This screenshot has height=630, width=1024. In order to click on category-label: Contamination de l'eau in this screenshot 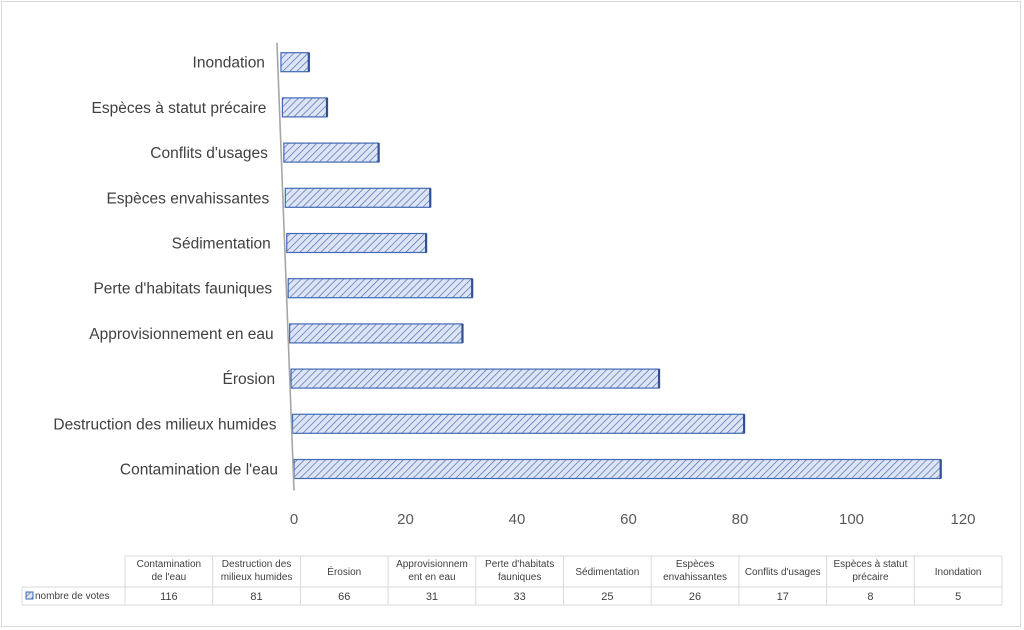, I will do `click(199, 470)`.